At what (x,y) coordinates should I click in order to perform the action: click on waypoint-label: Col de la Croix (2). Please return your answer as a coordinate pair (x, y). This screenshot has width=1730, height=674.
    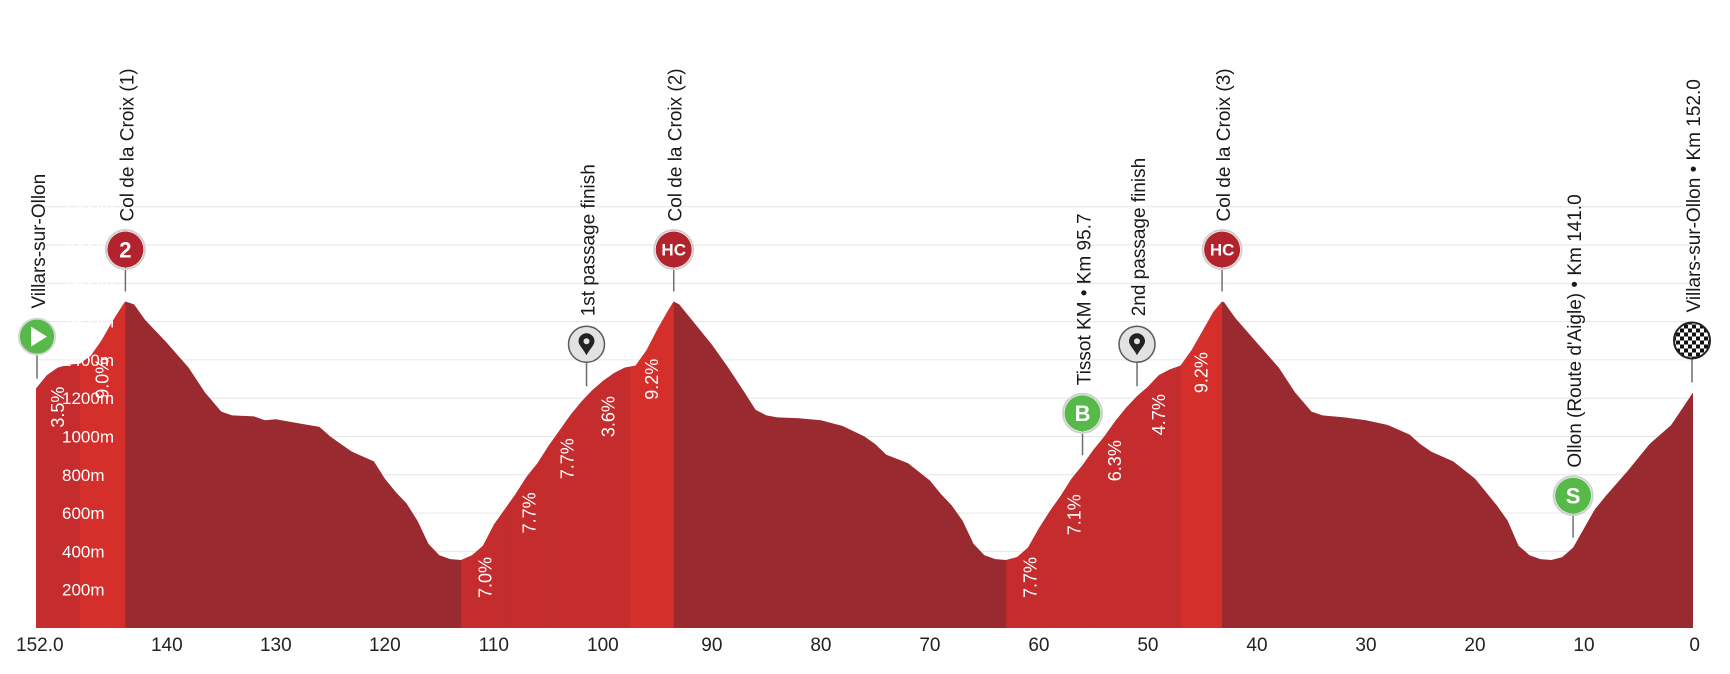
    Looking at the image, I should click on (676, 144).